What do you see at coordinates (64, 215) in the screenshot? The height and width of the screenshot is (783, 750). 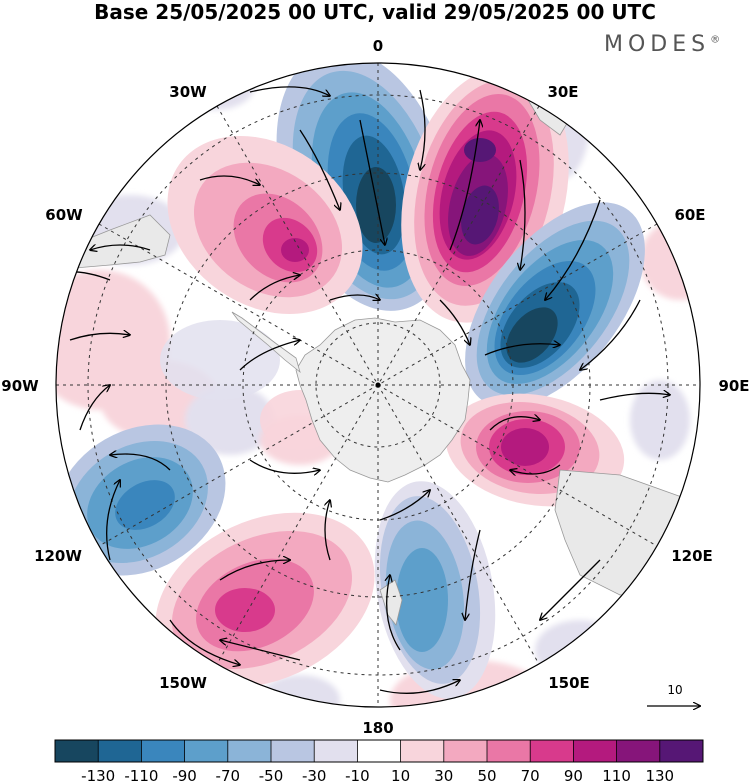 I see `lon-label-60w: 60W` at bounding box center [64, 215].